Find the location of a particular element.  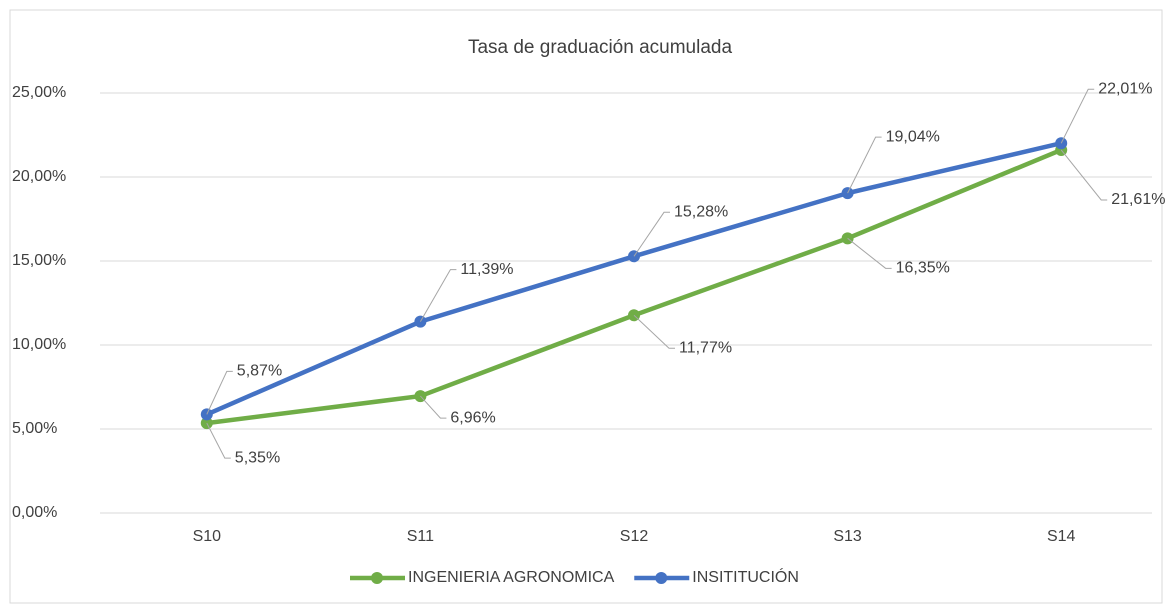

data-label: 11,77% is located at coordinates (705, 347).